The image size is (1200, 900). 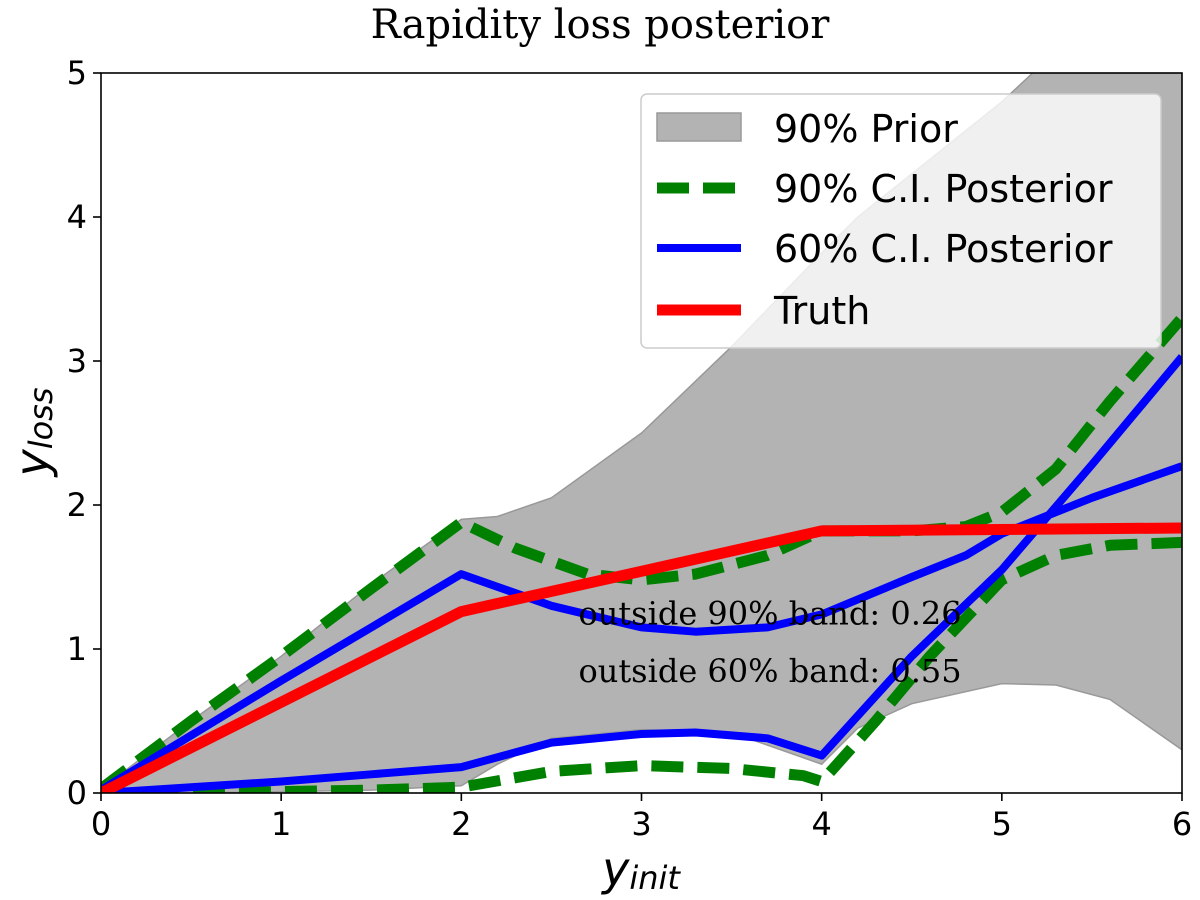 What do you see at coordinates (84, 433) in the screenshot?
I see `y-axis: 0 1 2 3 4 5` at bounding box center [84, 433].